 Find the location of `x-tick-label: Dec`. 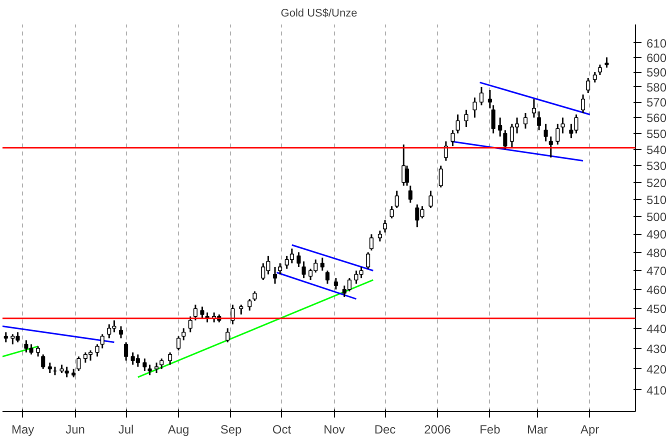

x-tick-label: Dec is located at coordinates (385, 429).